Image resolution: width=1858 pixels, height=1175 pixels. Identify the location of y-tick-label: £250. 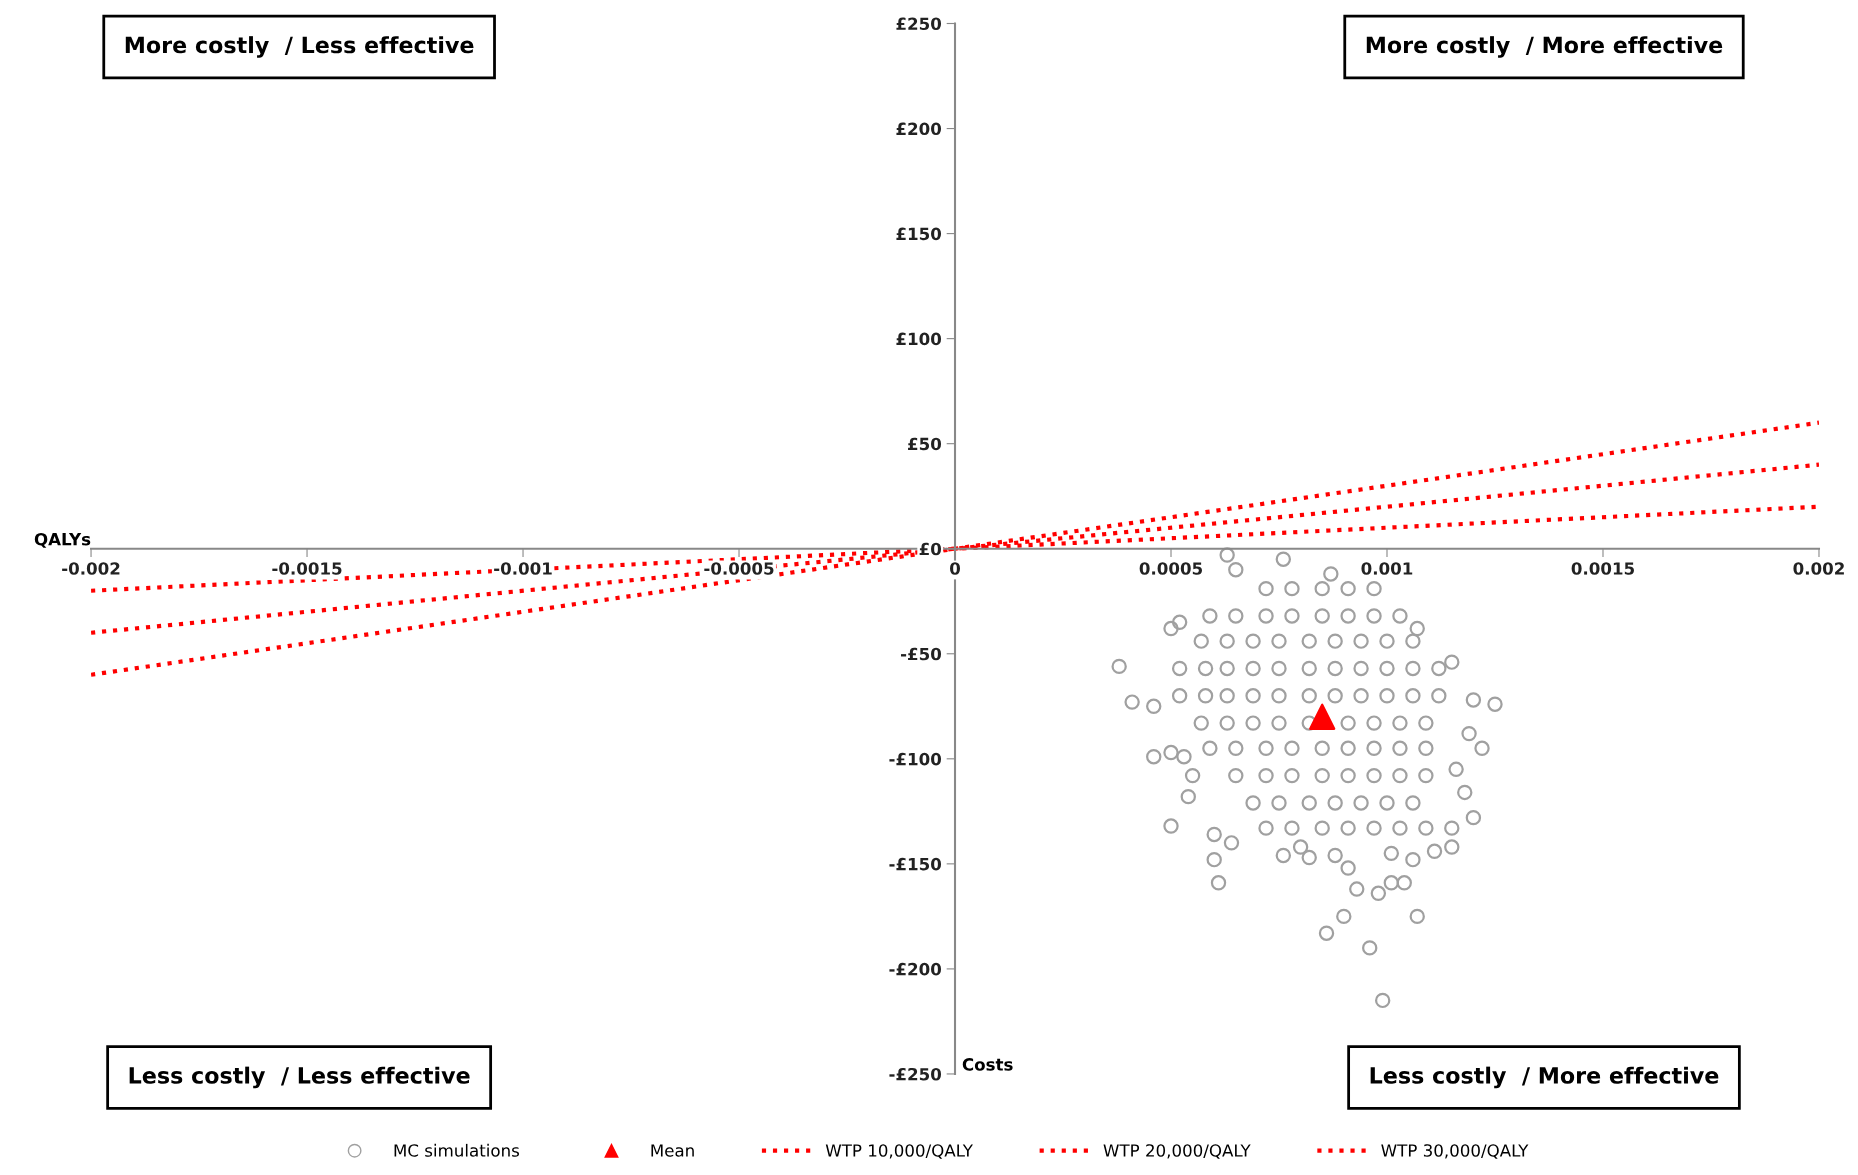
(919, 24).